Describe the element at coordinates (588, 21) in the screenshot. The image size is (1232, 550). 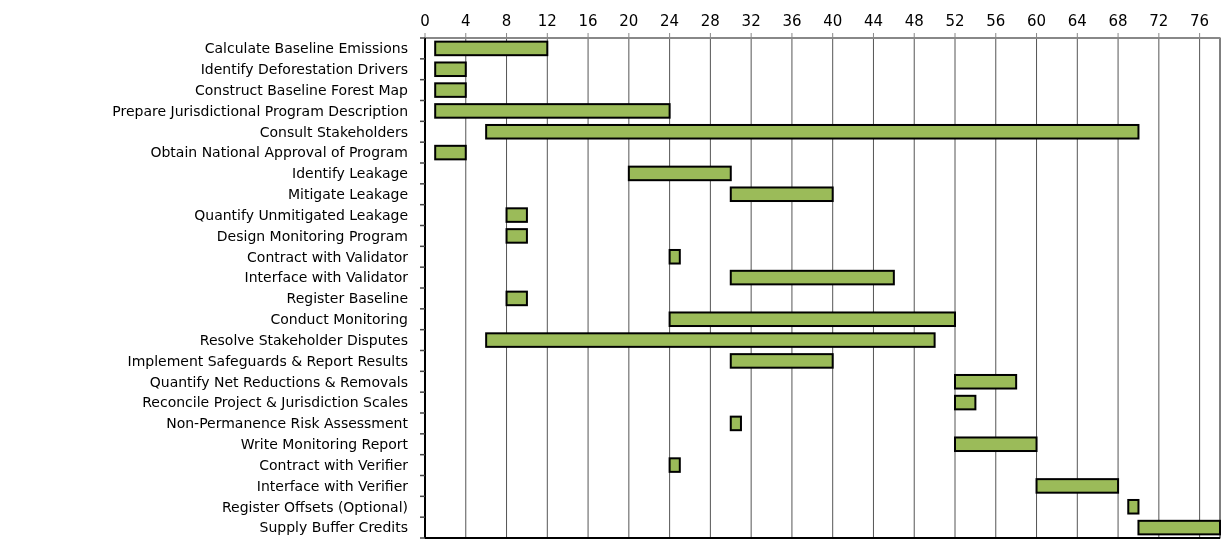
I see `x-tick-label: 16` at that location.